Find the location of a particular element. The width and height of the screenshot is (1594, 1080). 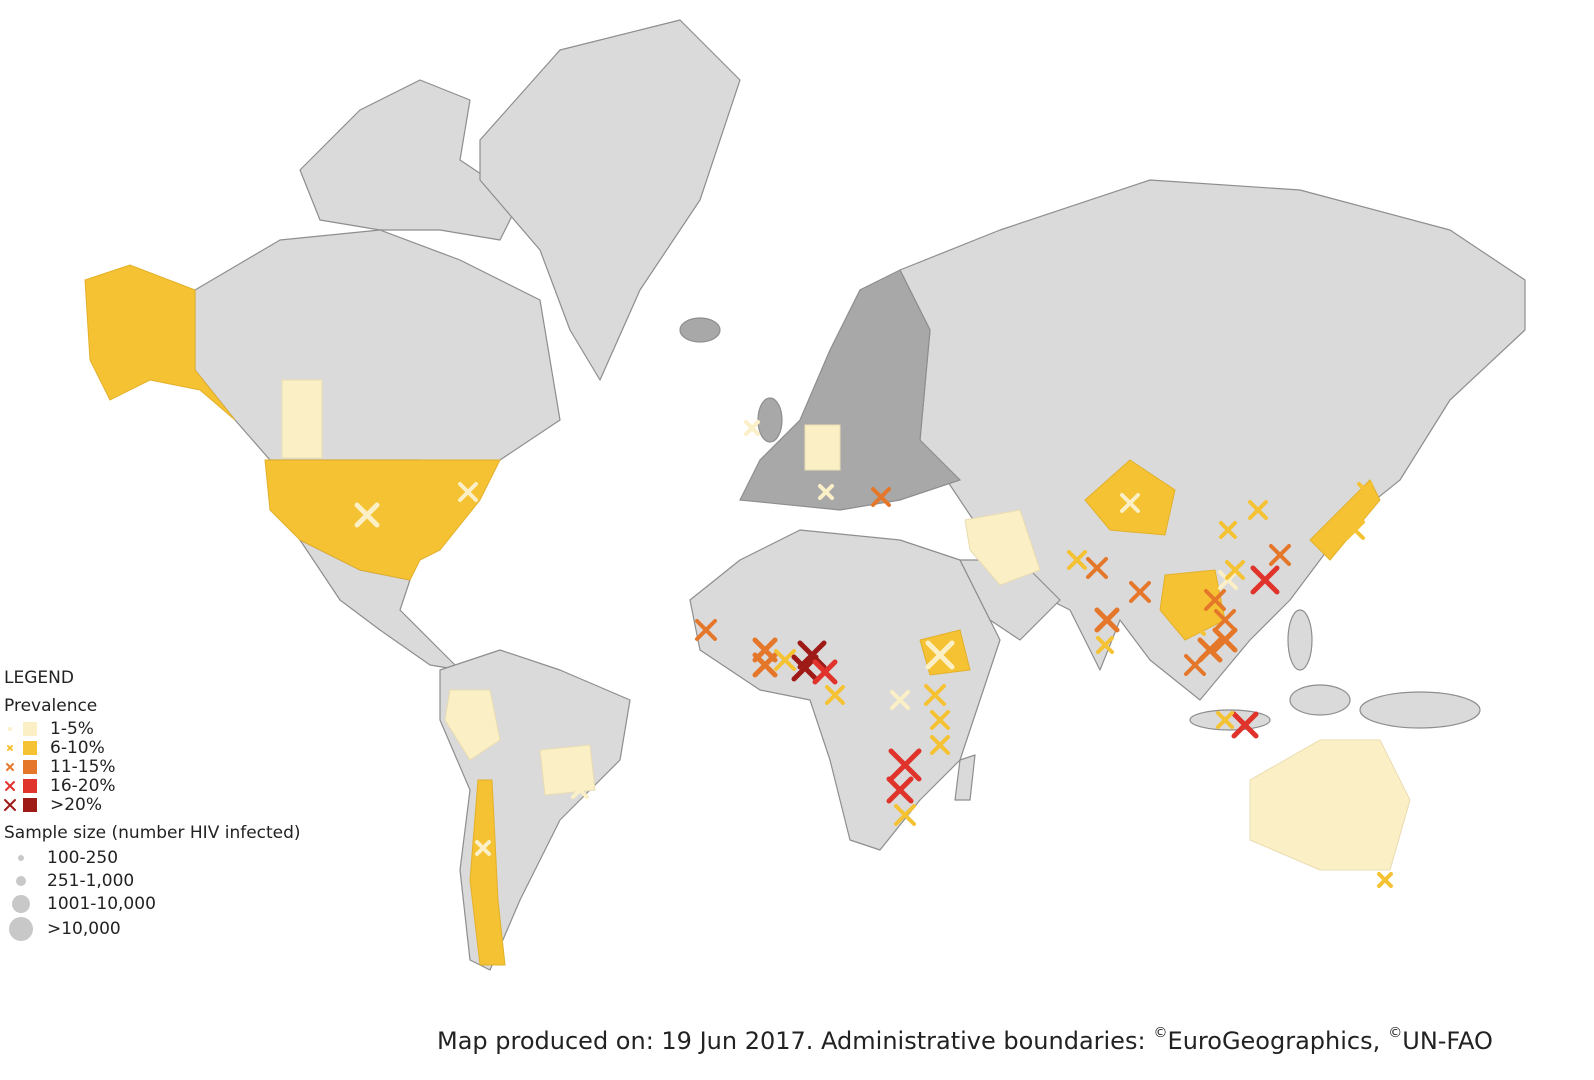

legend-label: 11-15% is located at coordinates (83, 767).